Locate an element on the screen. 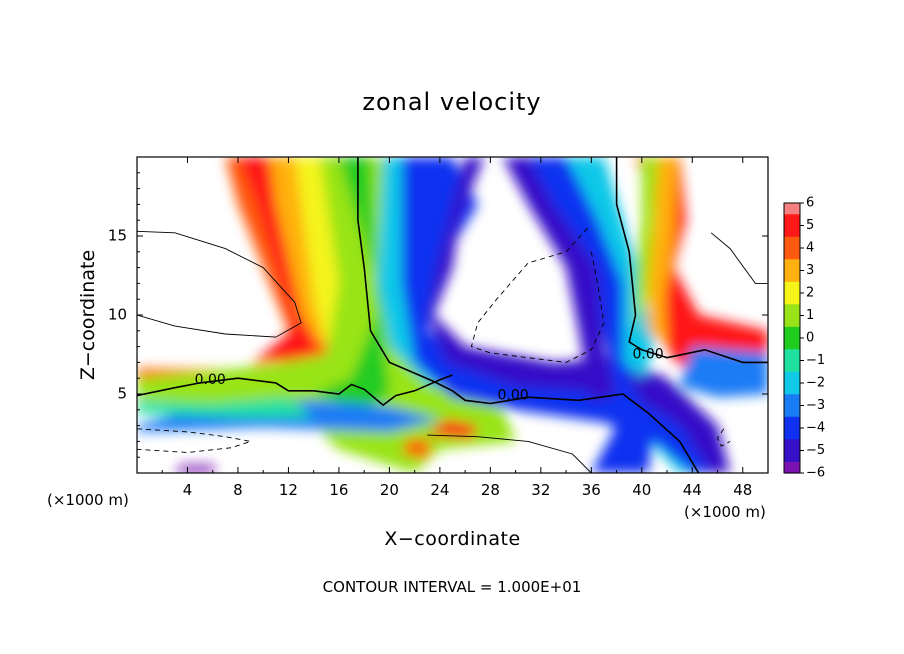 This screenshot has width=904, height=654. field-band-right-cyan is located at coordinates (610, 268).